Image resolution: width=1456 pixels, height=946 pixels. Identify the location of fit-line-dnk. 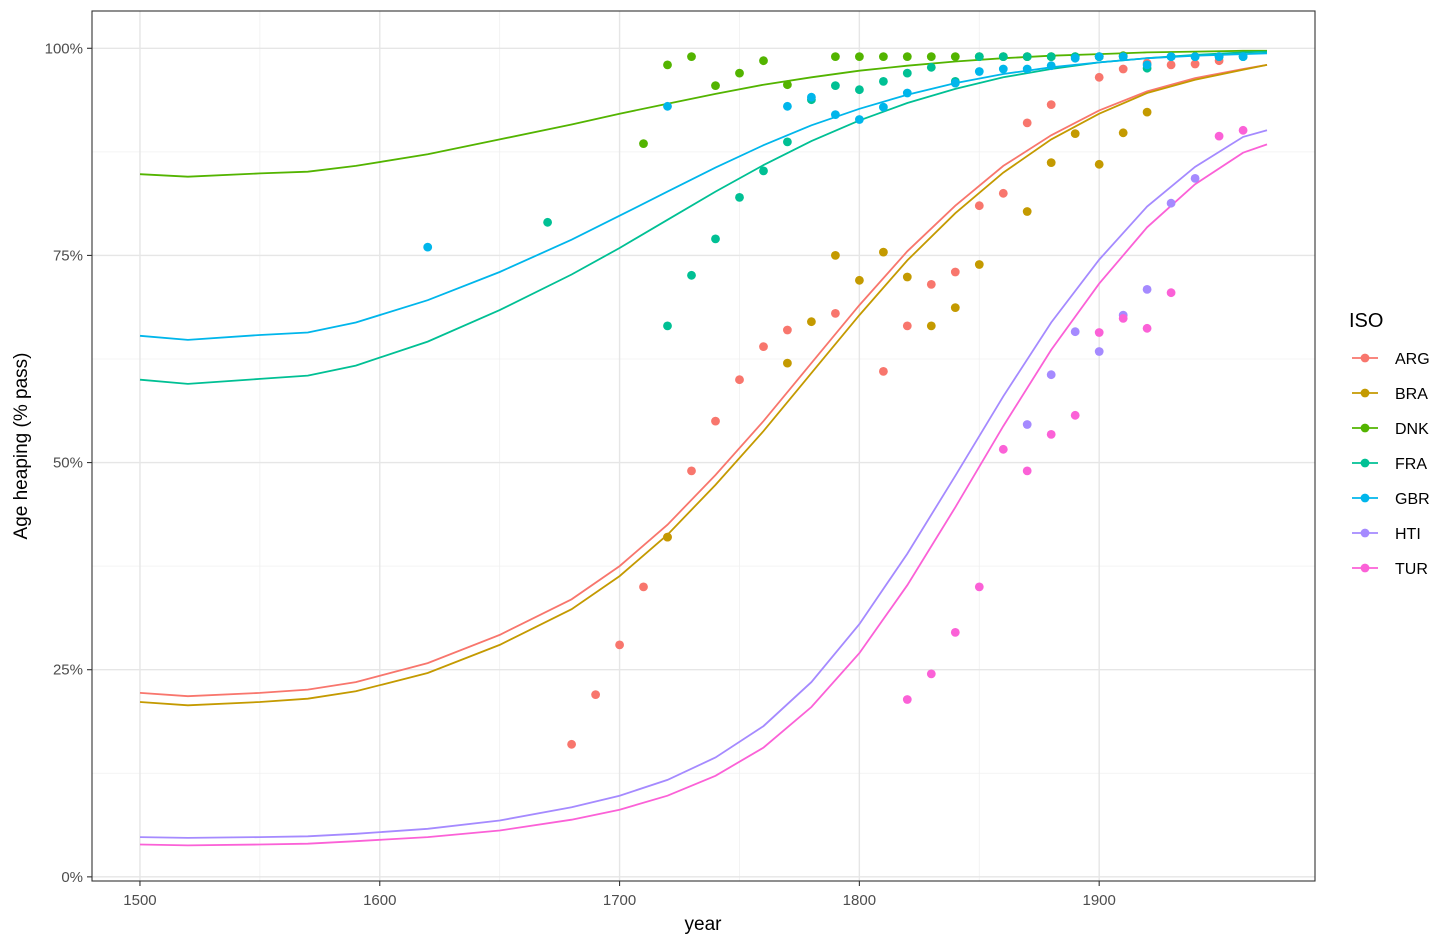
(703, 113).